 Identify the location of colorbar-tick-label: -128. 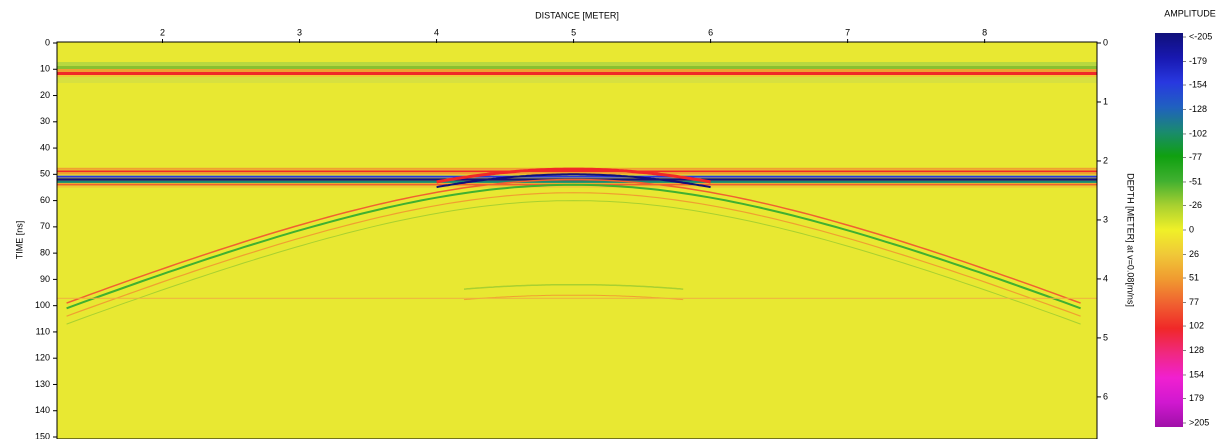
(1198, 109).